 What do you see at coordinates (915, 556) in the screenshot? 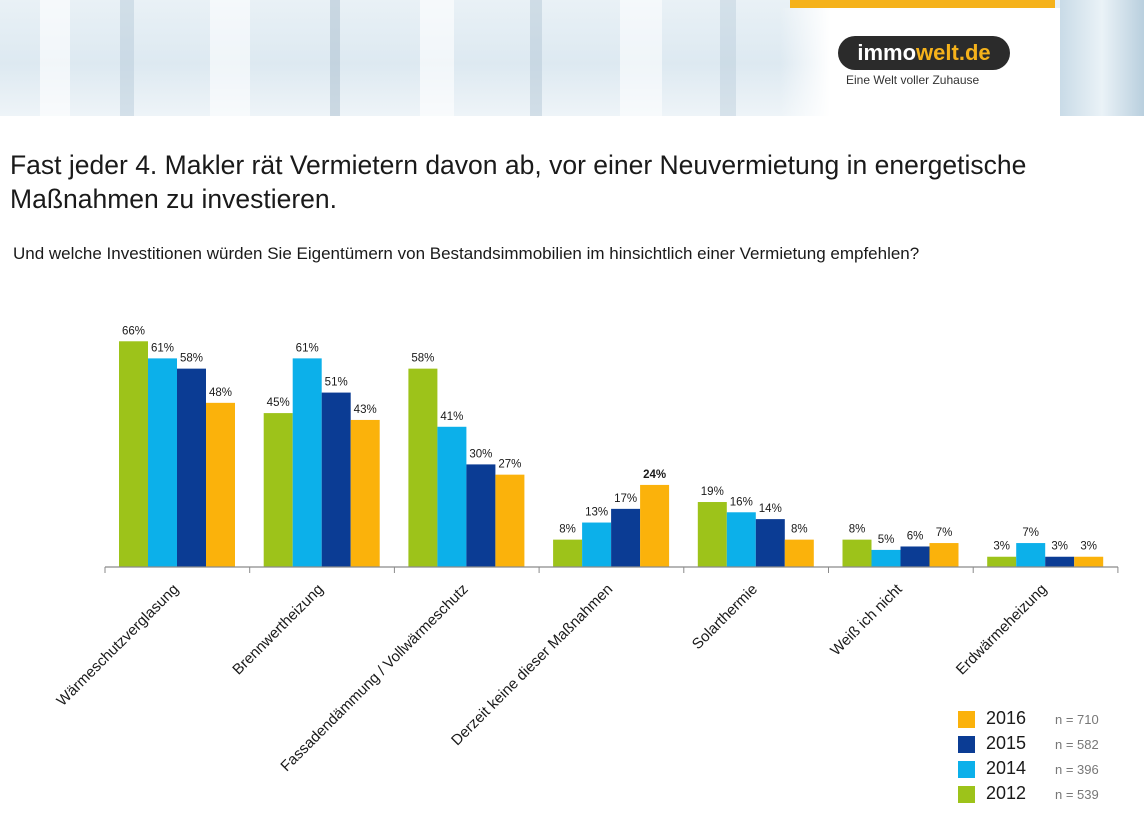
I see `bar-weiss-ich-nicht-2015` at bounding box center [915, 556].